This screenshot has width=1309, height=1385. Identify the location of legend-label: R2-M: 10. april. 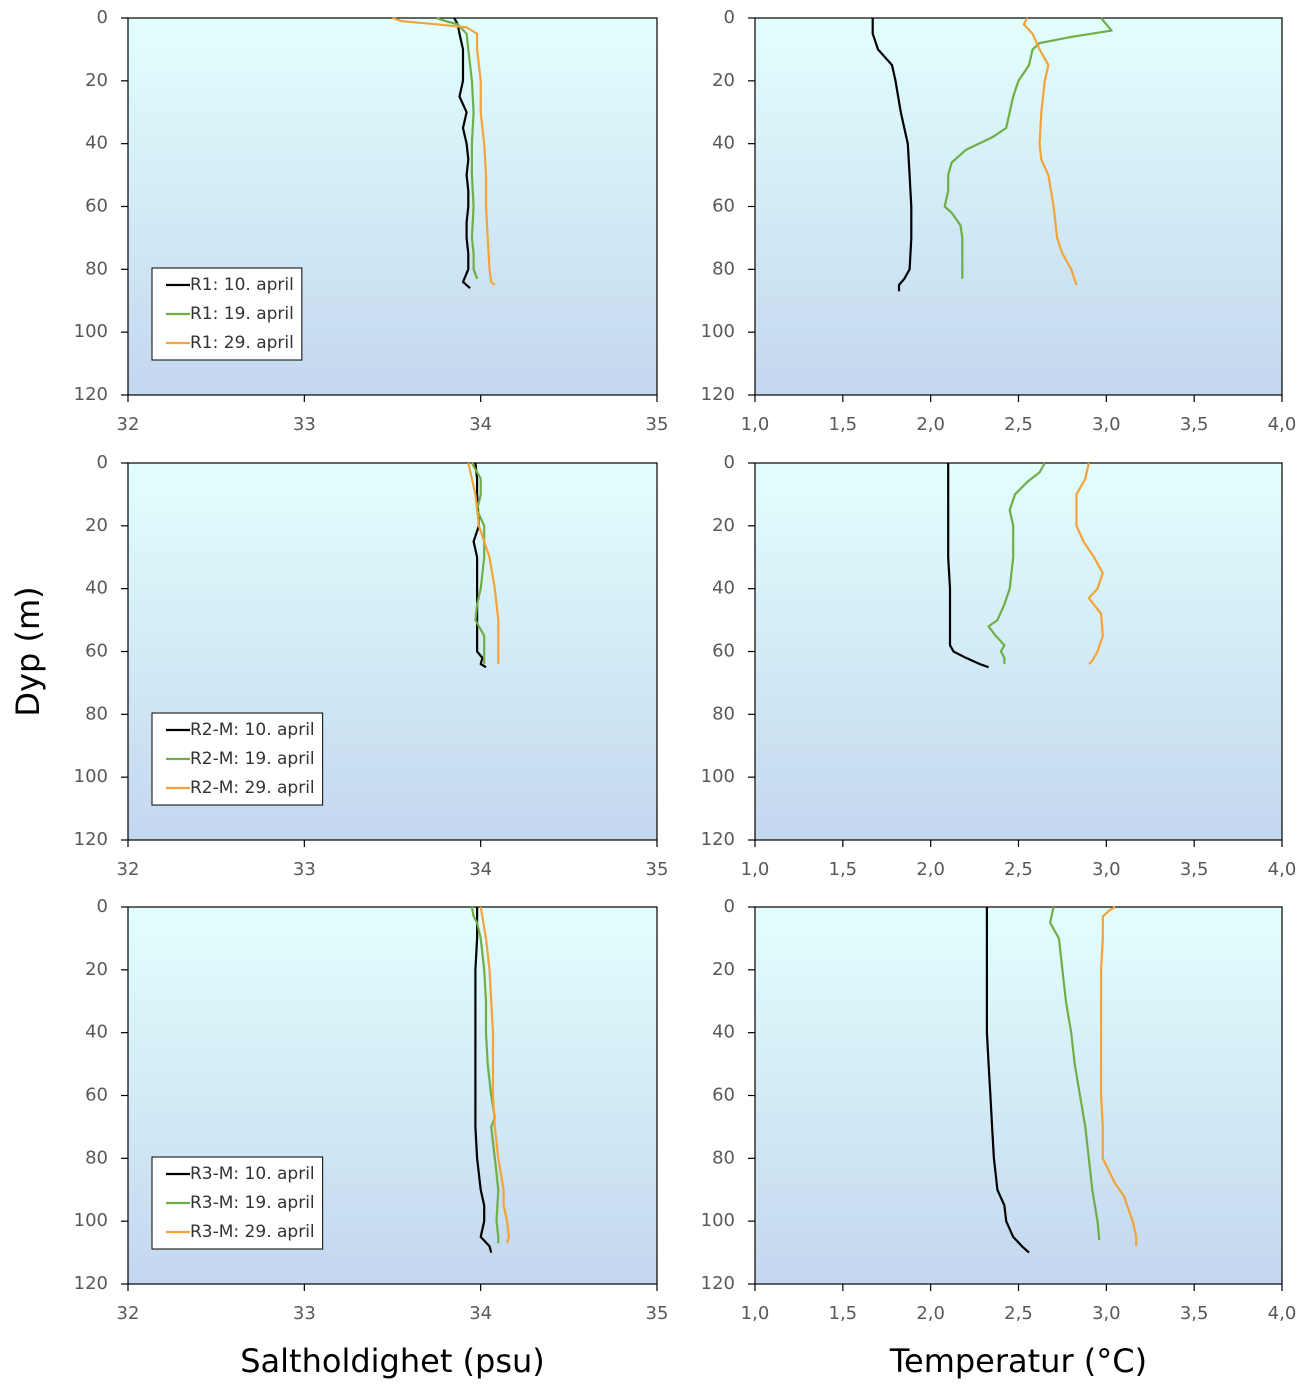
(252, 730).